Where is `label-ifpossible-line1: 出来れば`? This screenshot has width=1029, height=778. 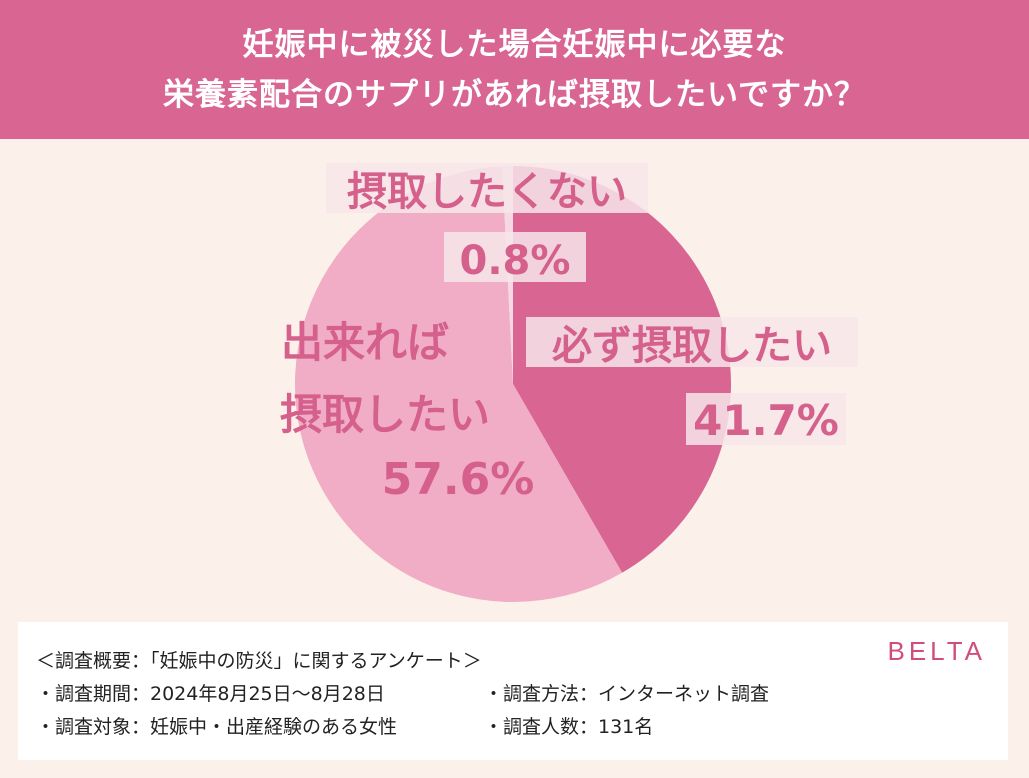 label-ifpossible-line1: 出来れば is located at coordinates (365, 342).